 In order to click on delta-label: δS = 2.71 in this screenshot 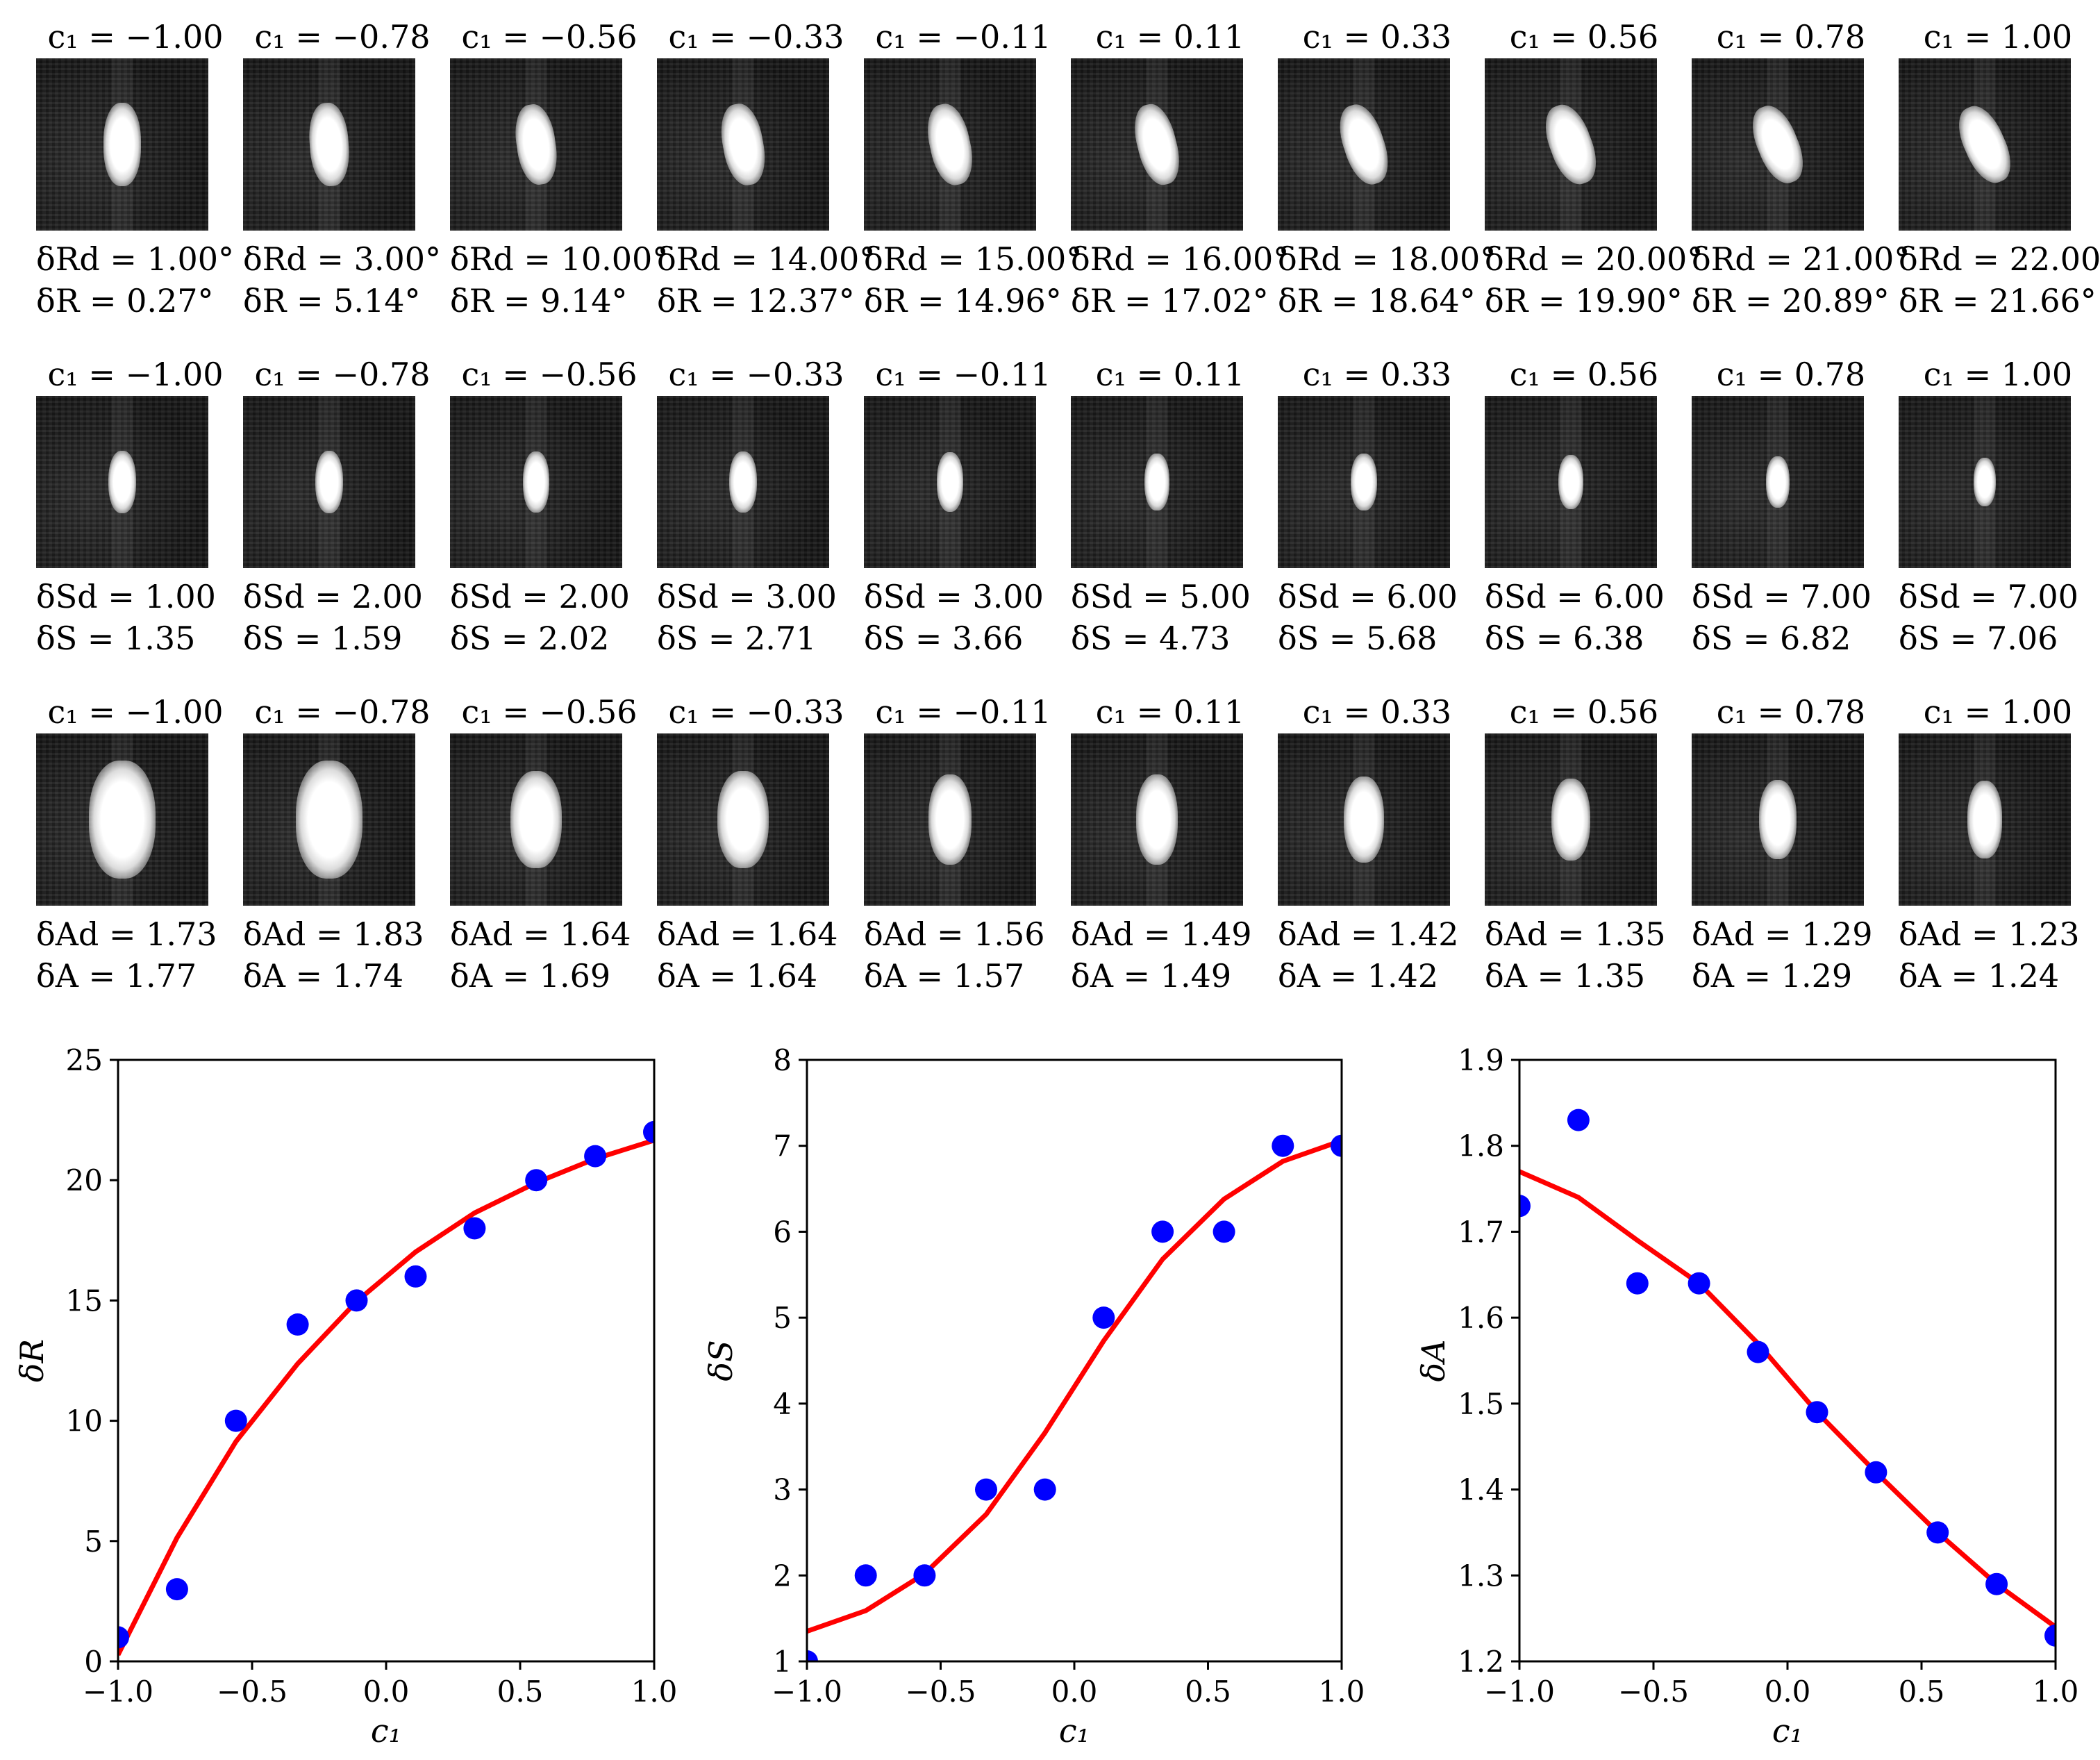, I will do `click(737, 638)`.